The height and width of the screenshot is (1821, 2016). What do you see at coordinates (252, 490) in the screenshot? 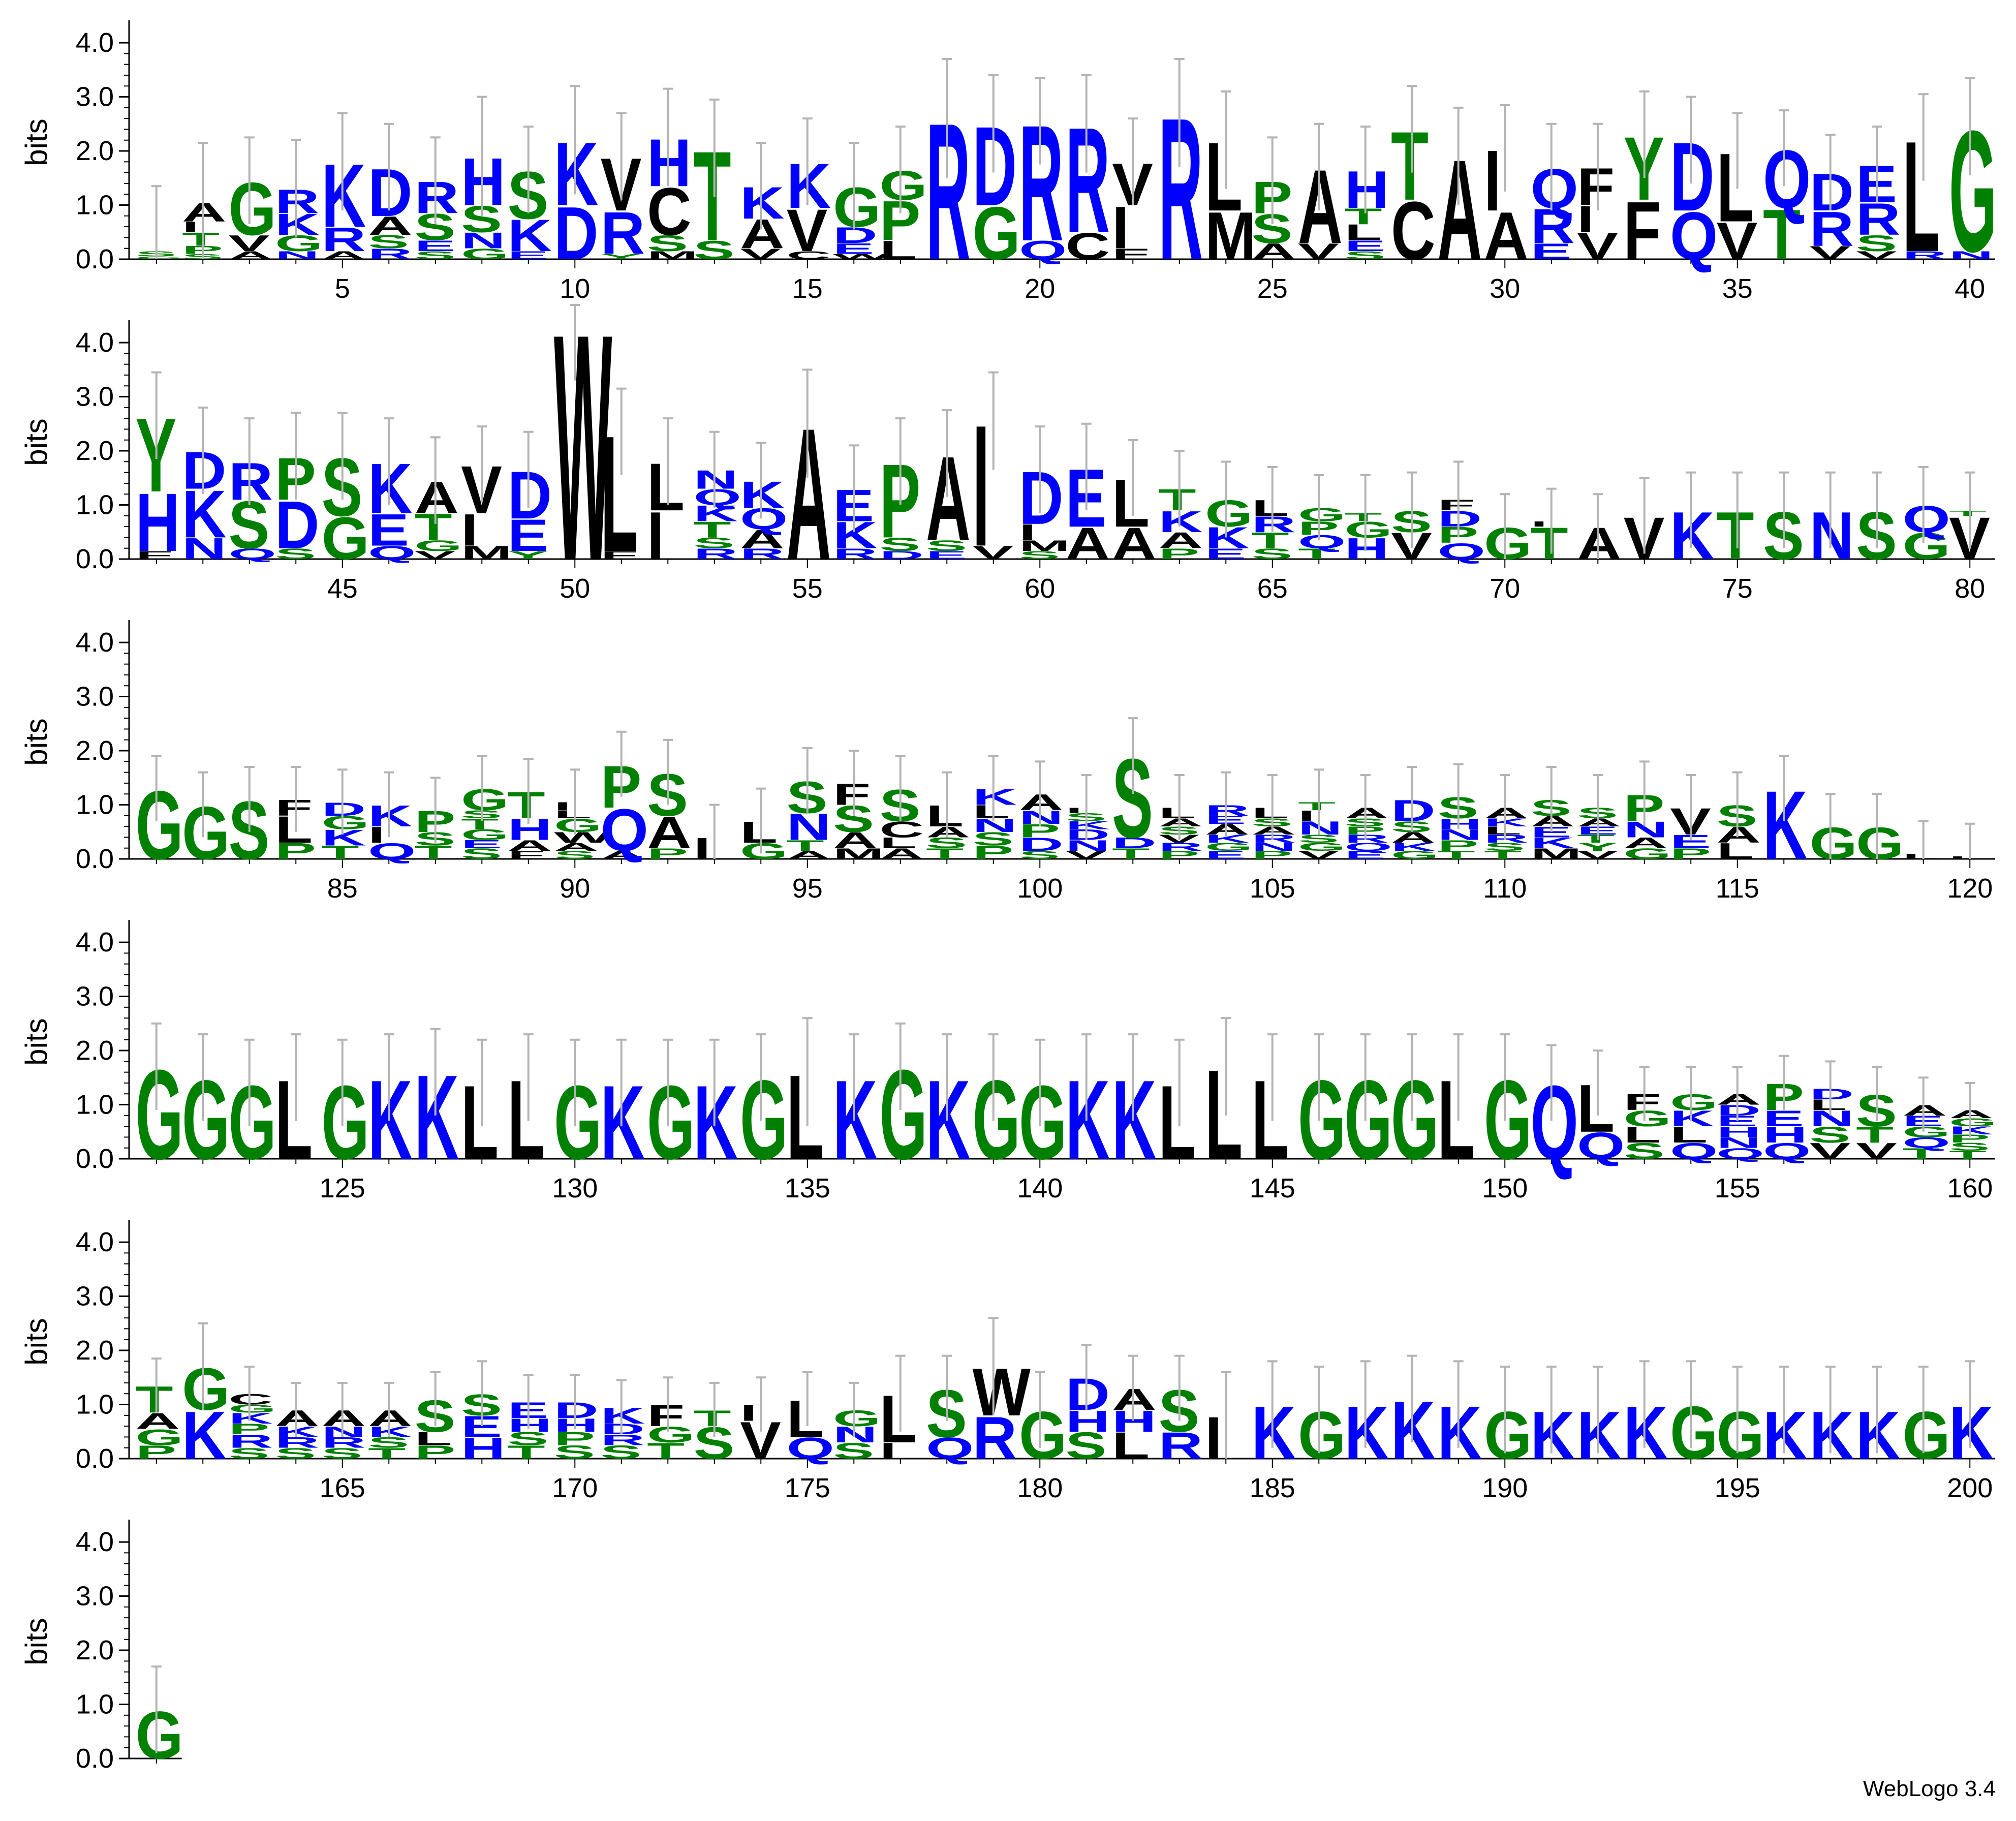
I see `logo-stack-pos-43: QSR` at bounding box center [252, 490].